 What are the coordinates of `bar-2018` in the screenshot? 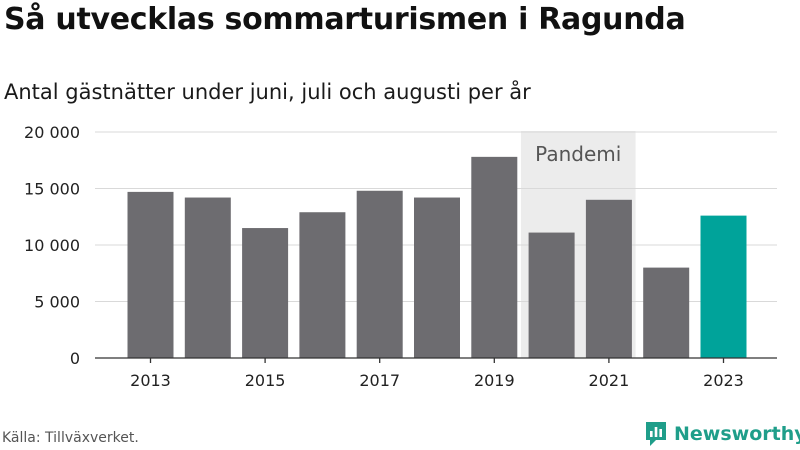 It's located at (437, 277).